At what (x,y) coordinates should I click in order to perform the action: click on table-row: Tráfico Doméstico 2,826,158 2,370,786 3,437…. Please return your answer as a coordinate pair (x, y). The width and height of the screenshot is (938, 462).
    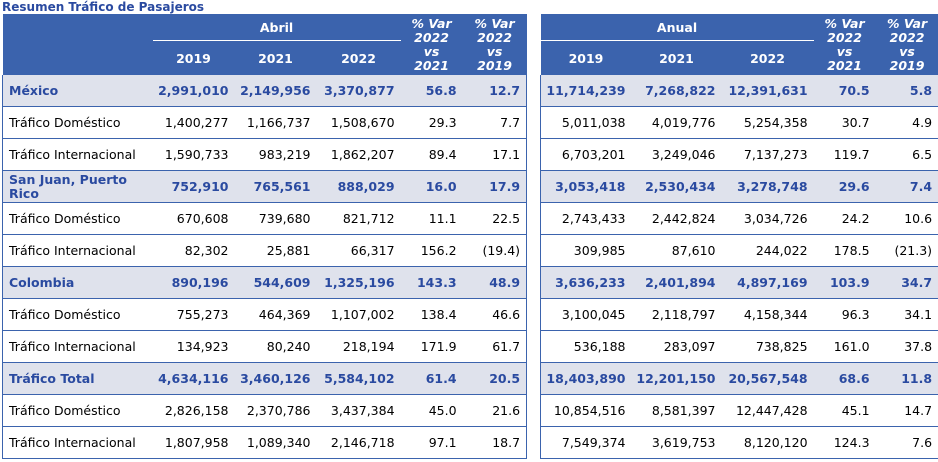
    Looking at the image, I should click on (265, 410).